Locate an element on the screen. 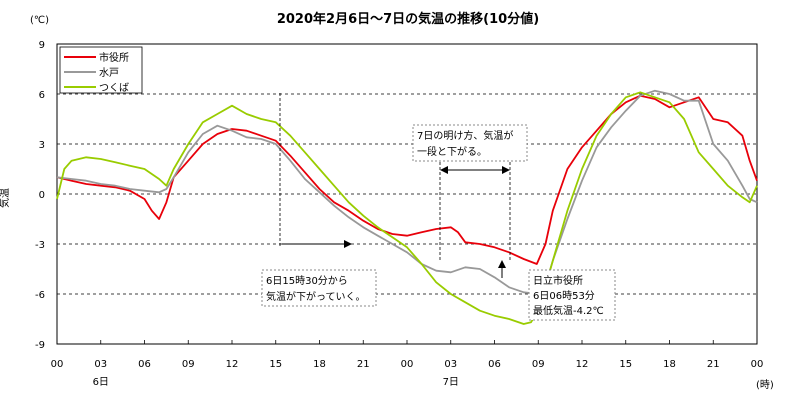 The image size is (800, 400). annotation-text-line: 一段と下がる。 is located at coordinates (452, 151).